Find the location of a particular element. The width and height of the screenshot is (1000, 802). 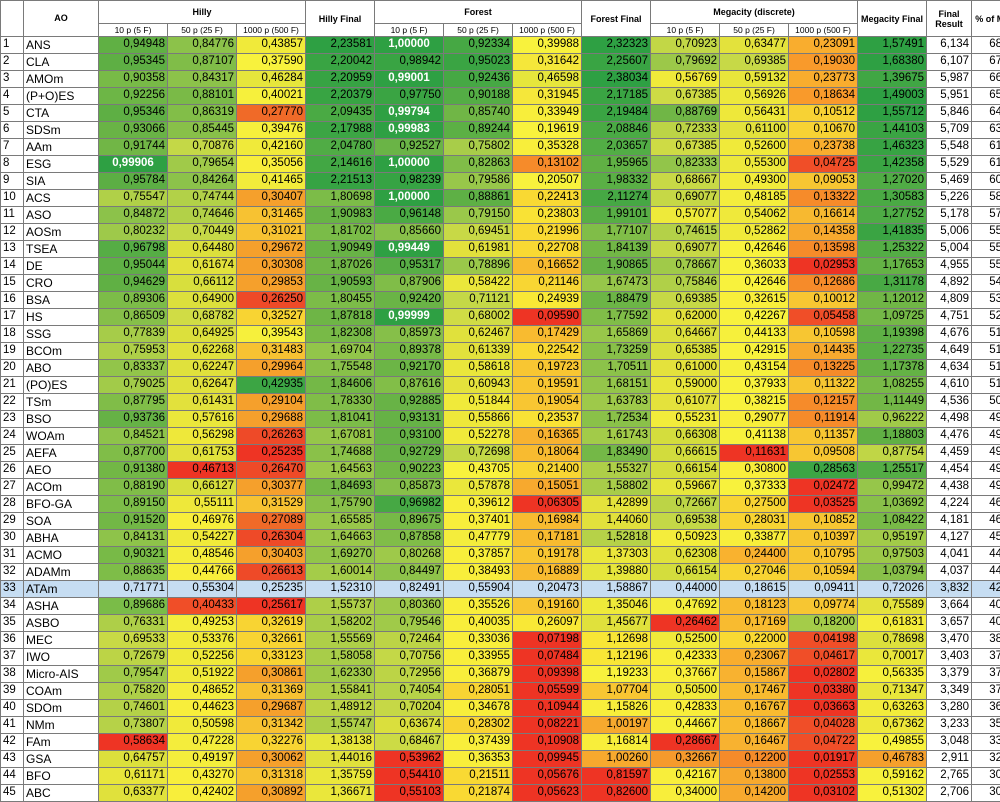

score-cell: 0,16467 is located at coordinates (754, 742).